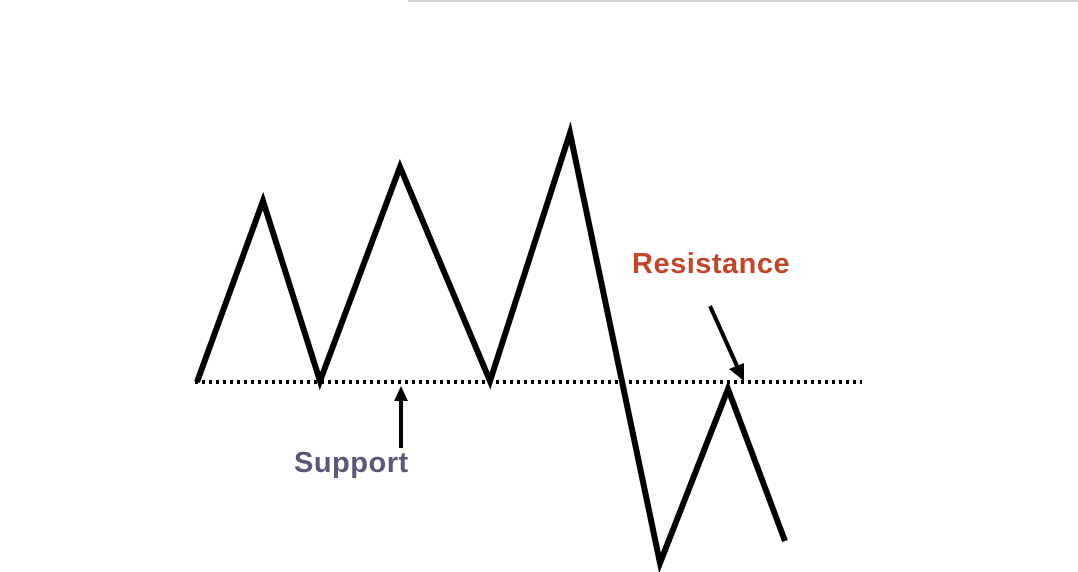 The width and height of the screenshot is (1078, 572). Describe the element at coordinates (351, 463) in the screenshot. I see `support-label: Support` at that location.